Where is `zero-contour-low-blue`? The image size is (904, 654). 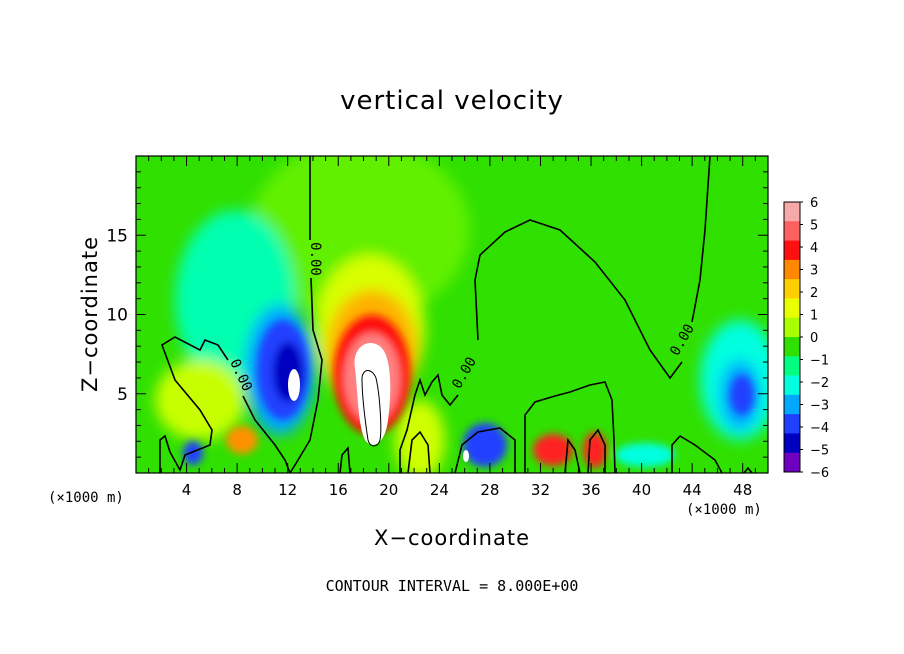 zero-contour-low-blue is located at coordinates (485, 450).